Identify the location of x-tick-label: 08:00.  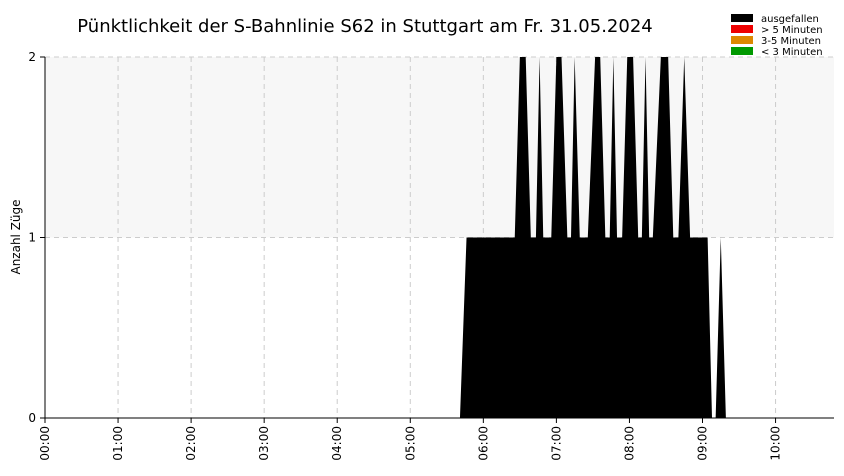
(629, 443).